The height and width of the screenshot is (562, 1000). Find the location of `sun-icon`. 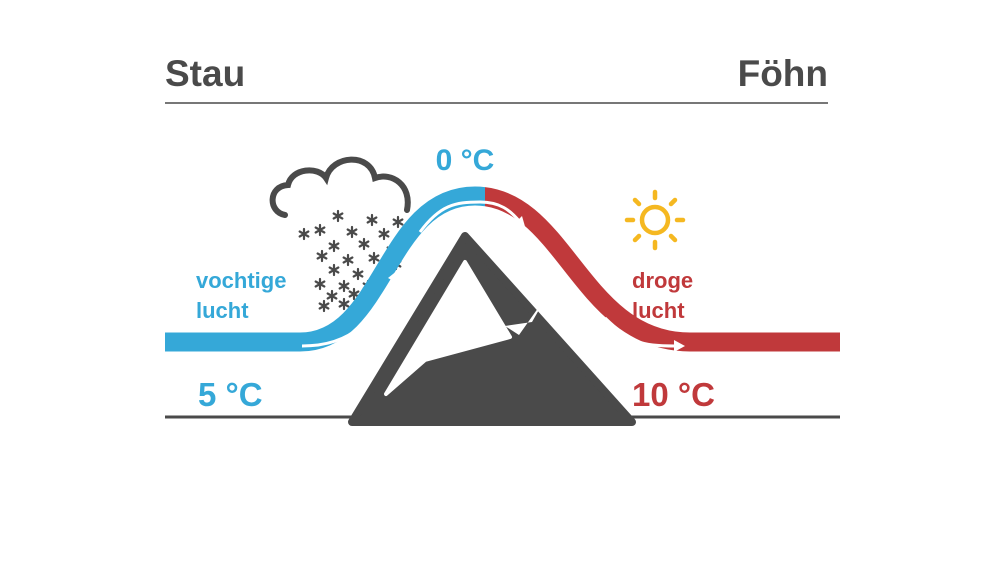

sun-icon is located at coordinates (655, 220).